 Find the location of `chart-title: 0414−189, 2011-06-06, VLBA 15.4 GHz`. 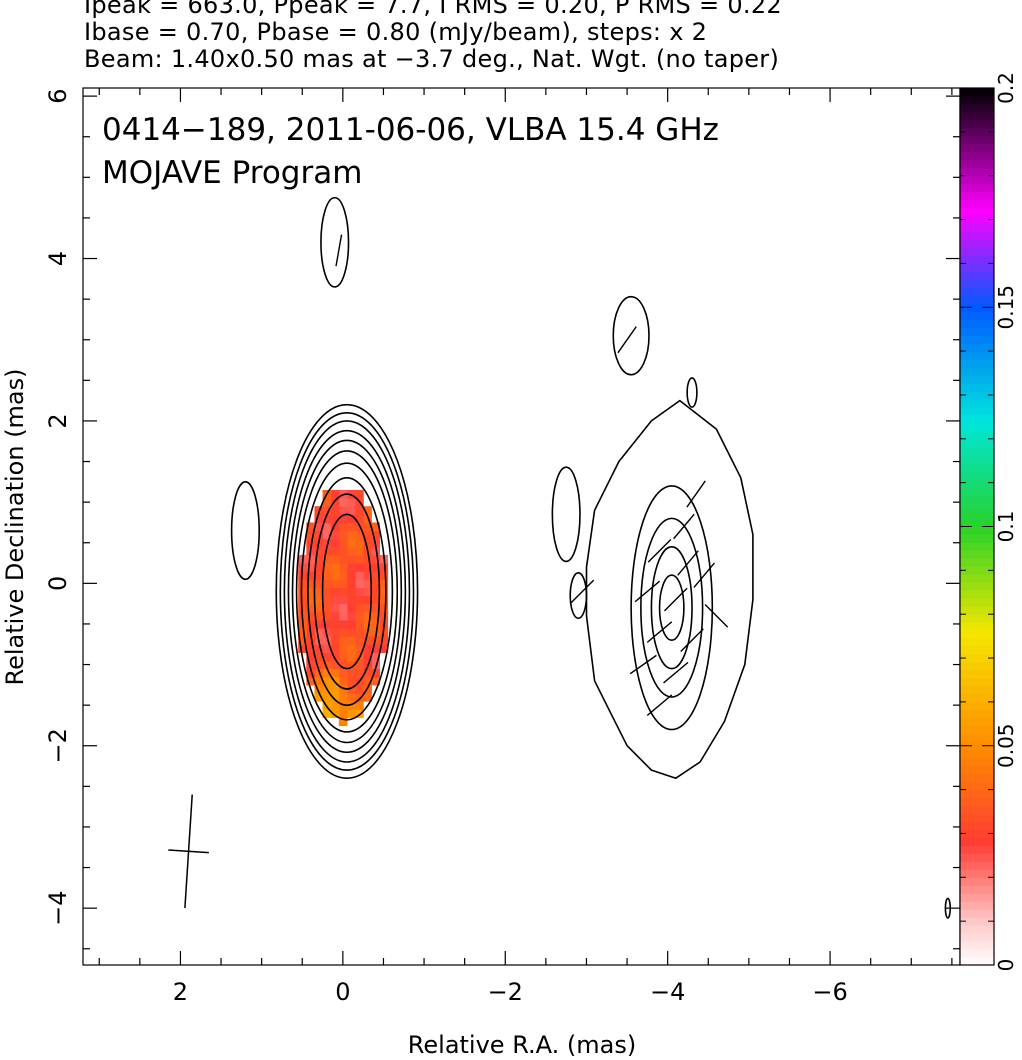

chart-title: 0414−189, 2011-06-06, VLBA 15.4 GHz is located at coordinates (410, 130).